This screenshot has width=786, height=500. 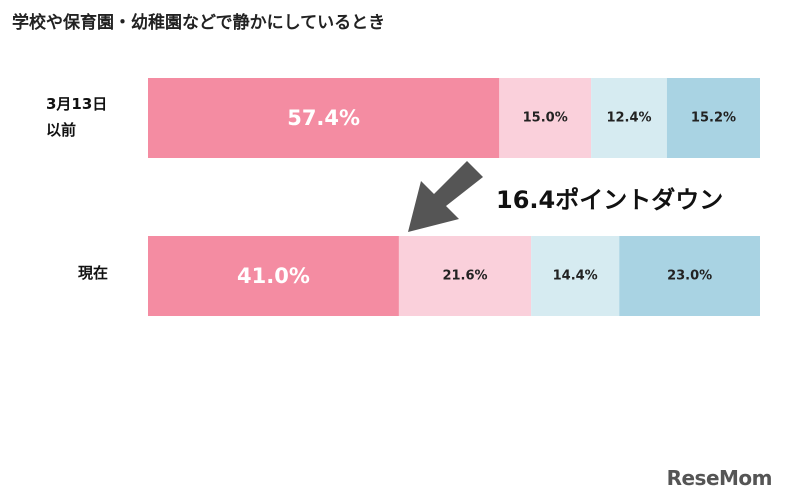 I want to click on annotation-text: 16.4ポイントダウン, so click(x=610, y=200).